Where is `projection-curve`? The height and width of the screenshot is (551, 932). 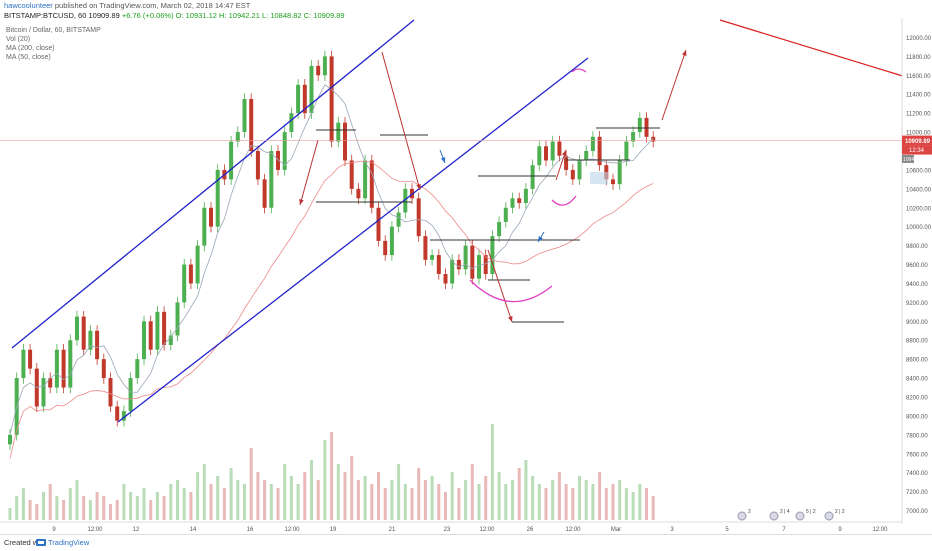 projection-curve is located at coordinates (579, 70).